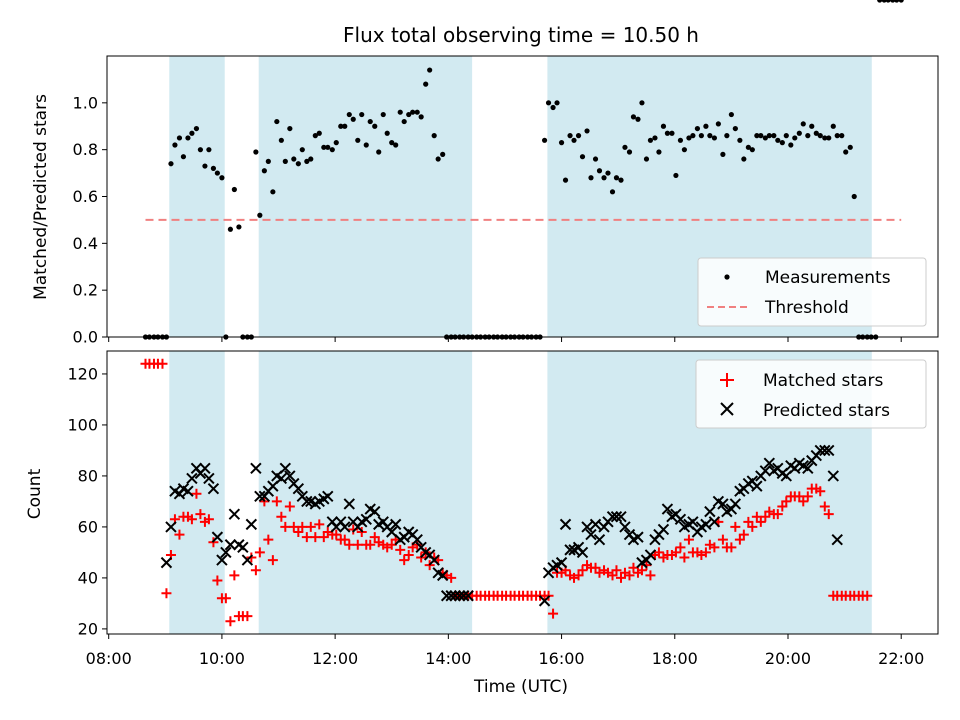  Describe the element at coordinates (109, 658) in the screenshot. I see `x-tick-label-0: 08:00` at that location.